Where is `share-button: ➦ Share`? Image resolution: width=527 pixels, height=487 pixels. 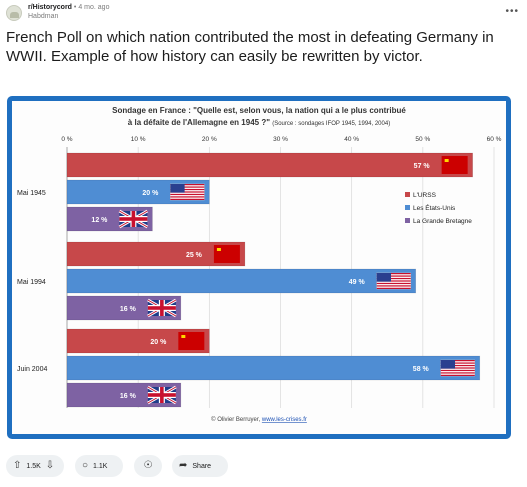
share-button: ➦ Share is located at coordinates (200, 466).